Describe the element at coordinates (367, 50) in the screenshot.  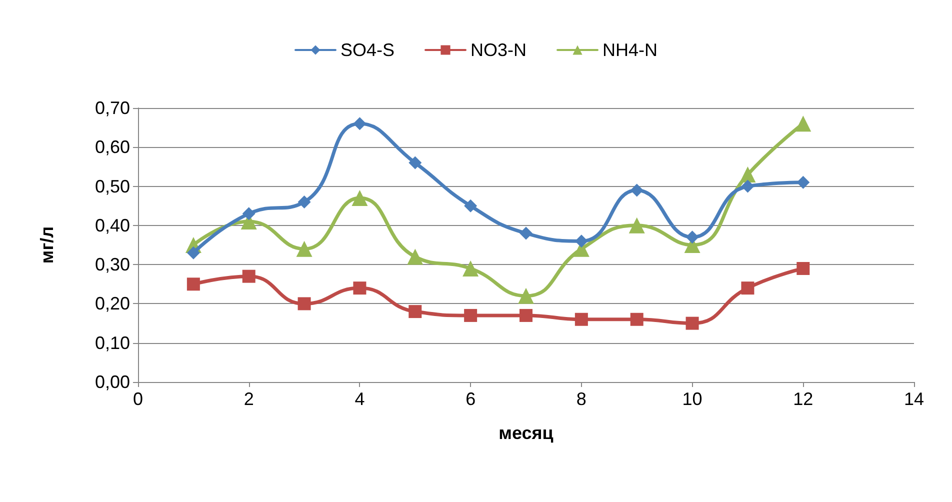
I see `legend-label: SO4-S` at that location.